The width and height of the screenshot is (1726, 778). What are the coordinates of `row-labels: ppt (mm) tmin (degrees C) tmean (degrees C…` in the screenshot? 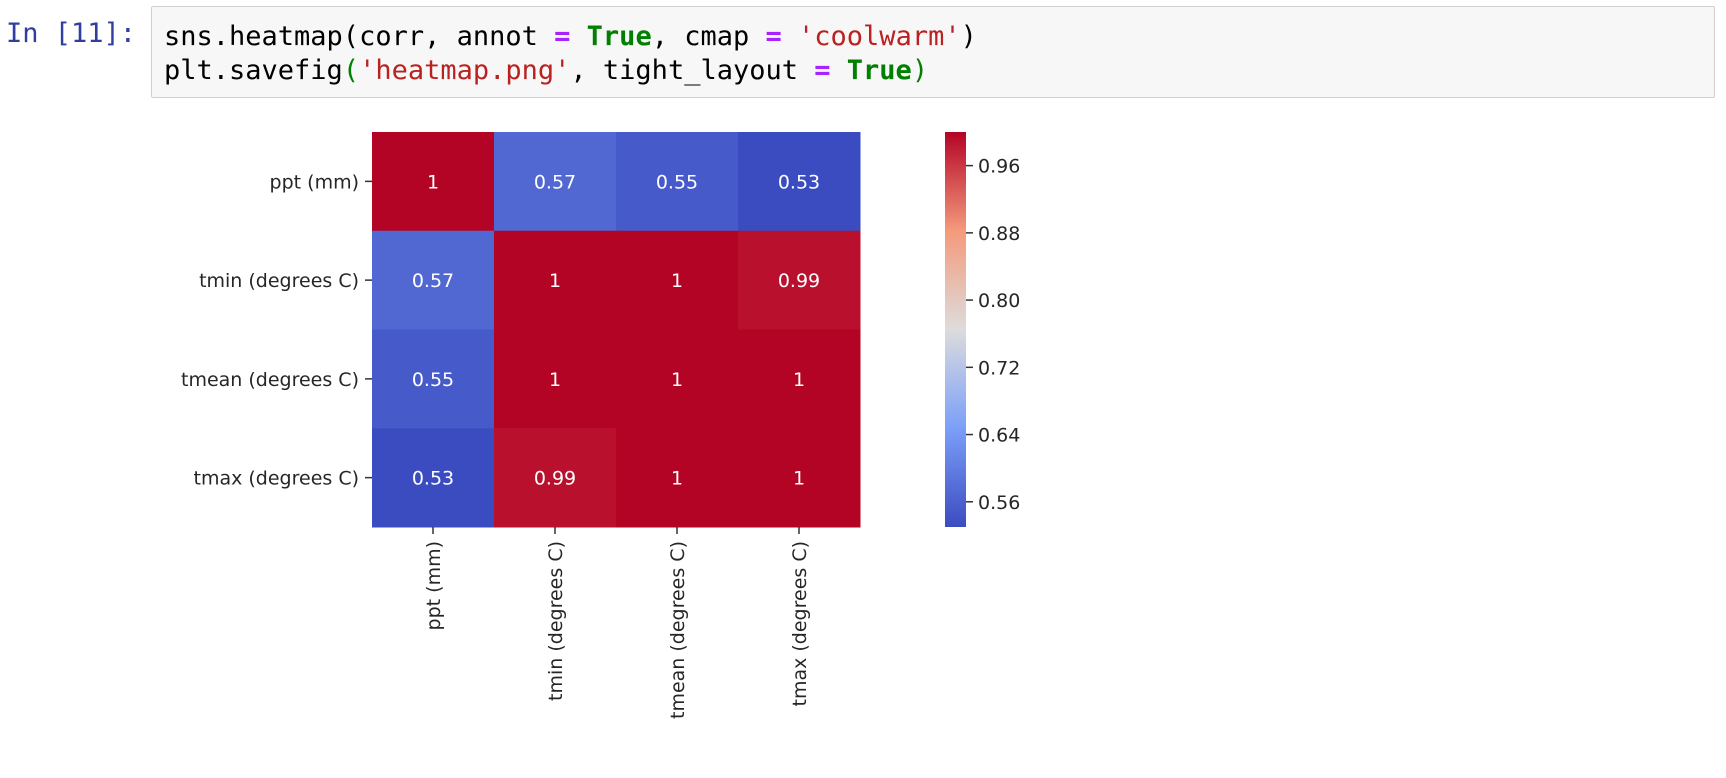 It's located at (276, 330).